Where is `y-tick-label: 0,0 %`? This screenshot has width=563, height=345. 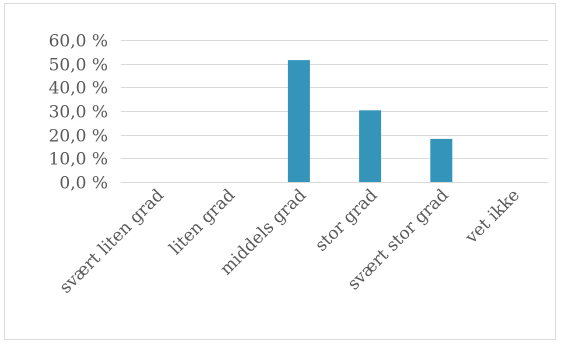 y-tick-label: 0,0 % is located at coordinates (83, 184).